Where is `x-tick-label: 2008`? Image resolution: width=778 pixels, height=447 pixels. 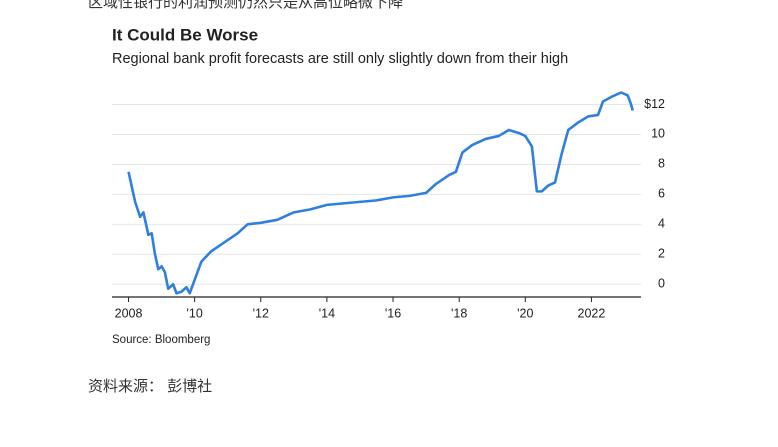 x-tick-label: 2008 is located at coordinates (129, 313).